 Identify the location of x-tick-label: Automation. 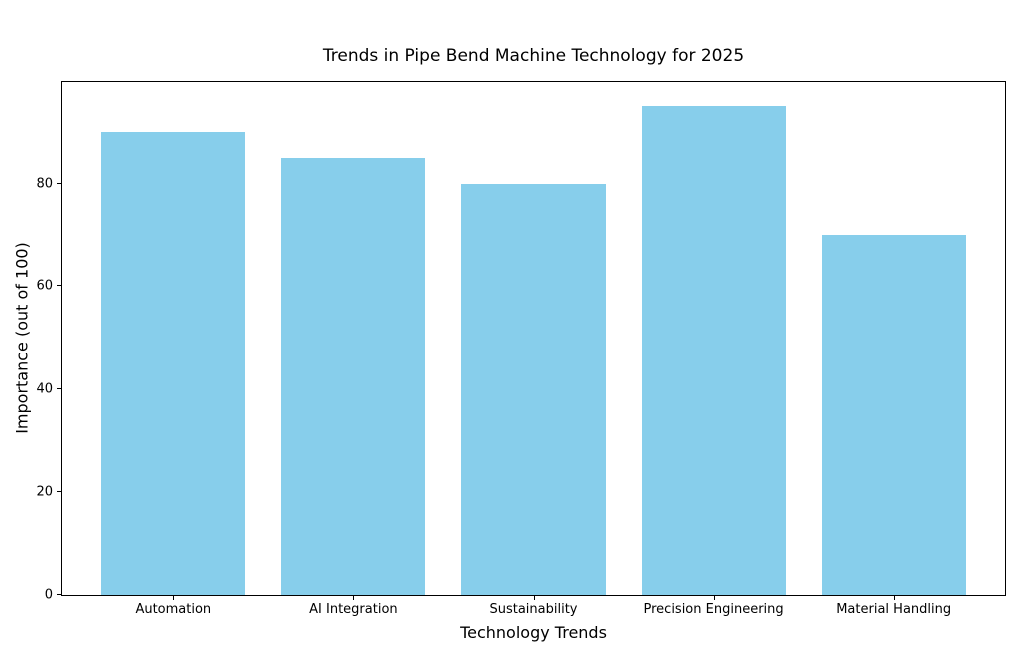
(173, 609).